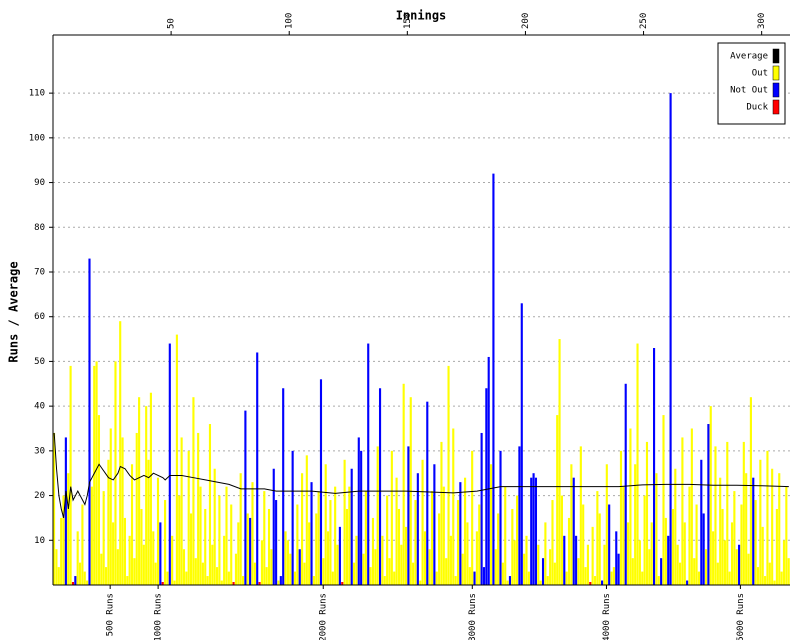 Image resolution: width=800 pixels, height=640 pixels. What do you see at coordinates (776, 90) in the screenshot?
I see `legend-swatch` at bounding box center [776, 90].